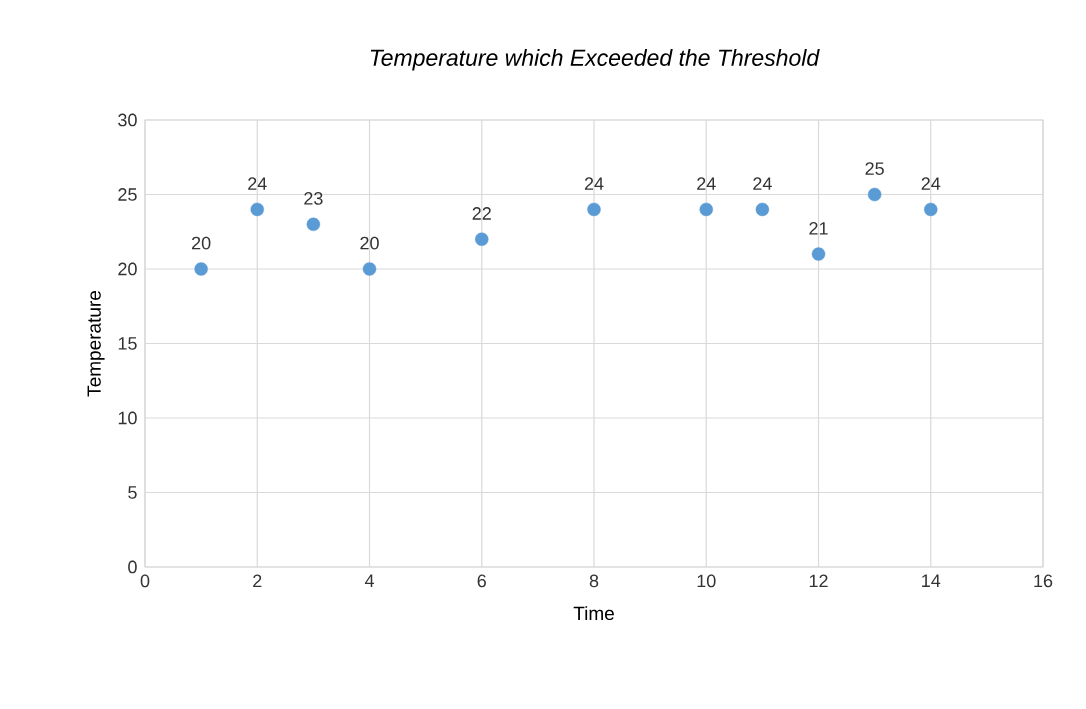  What do you see at coordinates (127, 194) in the screenshot?
I see `y-tick-label: 25` at bounding box center [127, 194].